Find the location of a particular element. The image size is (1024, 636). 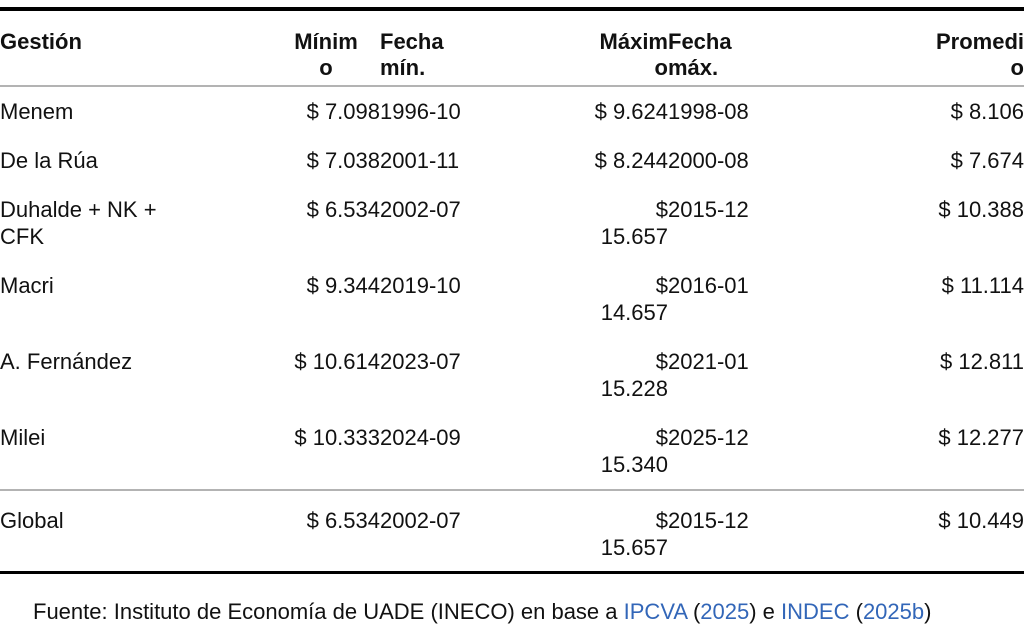

cell: $ 7.038 is located at coordinates (343, 160).